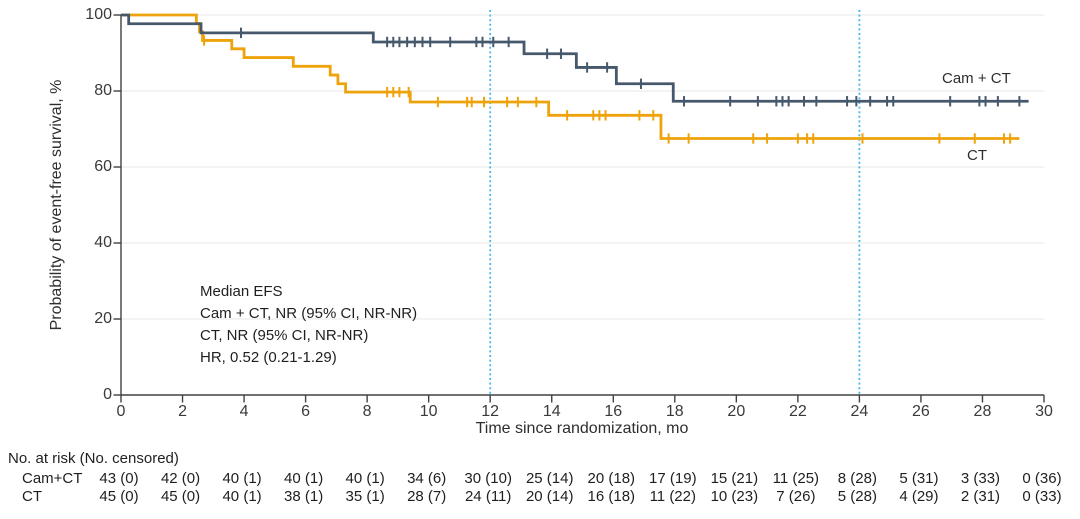  Describe the element at coordinates (1044, 411) in the screenshot. I see `x-tick-label-30: 30` at that location.